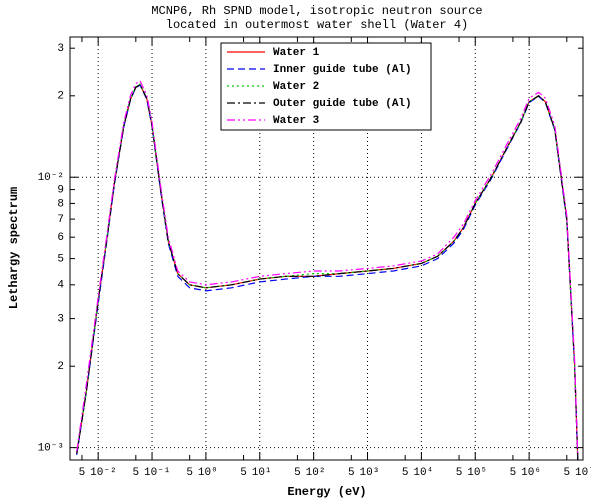 The width and height of the screenshot is (591, 501). Describe the element at coordinates (342, 70) in the screenshot. I see `legend-label: Inner guide tube (Al)` at that location.